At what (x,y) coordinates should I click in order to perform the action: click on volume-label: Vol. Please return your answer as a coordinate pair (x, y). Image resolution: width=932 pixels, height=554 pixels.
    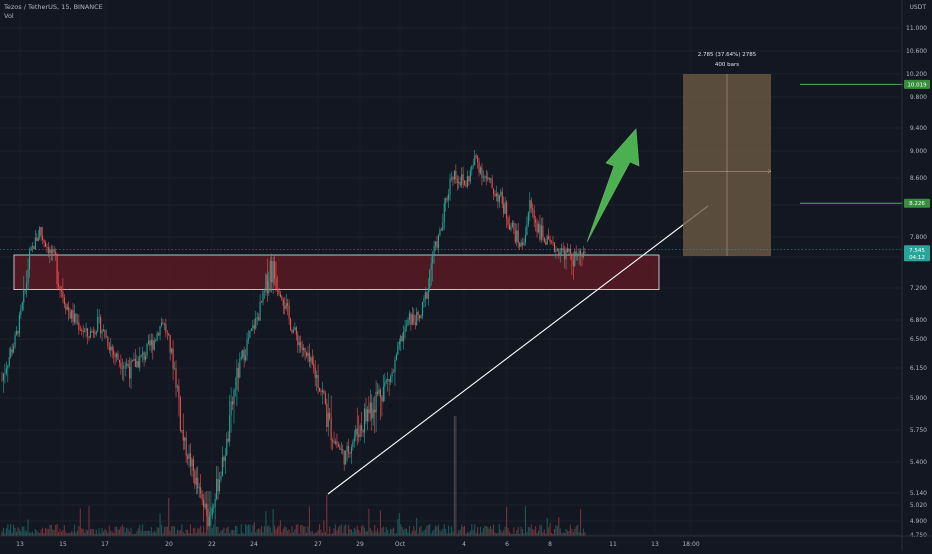
    Looking at the image, I should click on (9, 16).